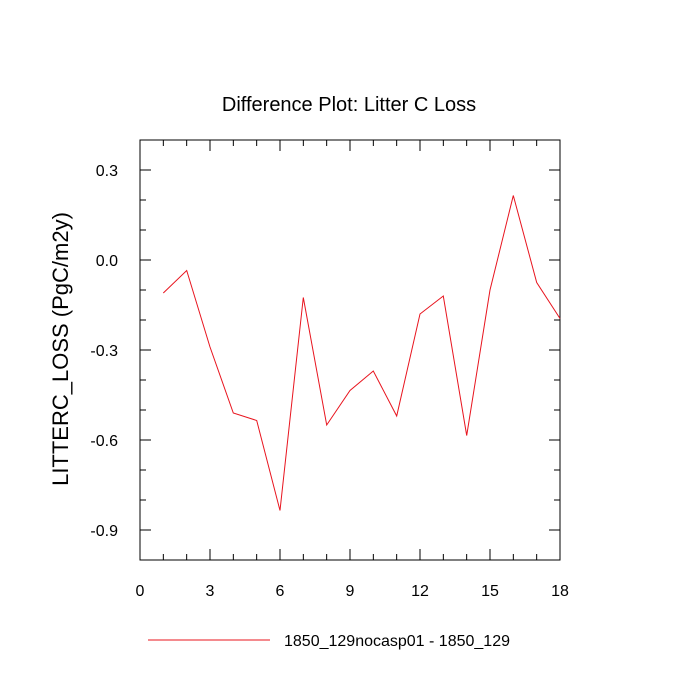 The height and width of the screenshot is (700, 700). I want to click on y-axis-label: LITTERC_LOSS (PgC/m2y), so click(60, 349).